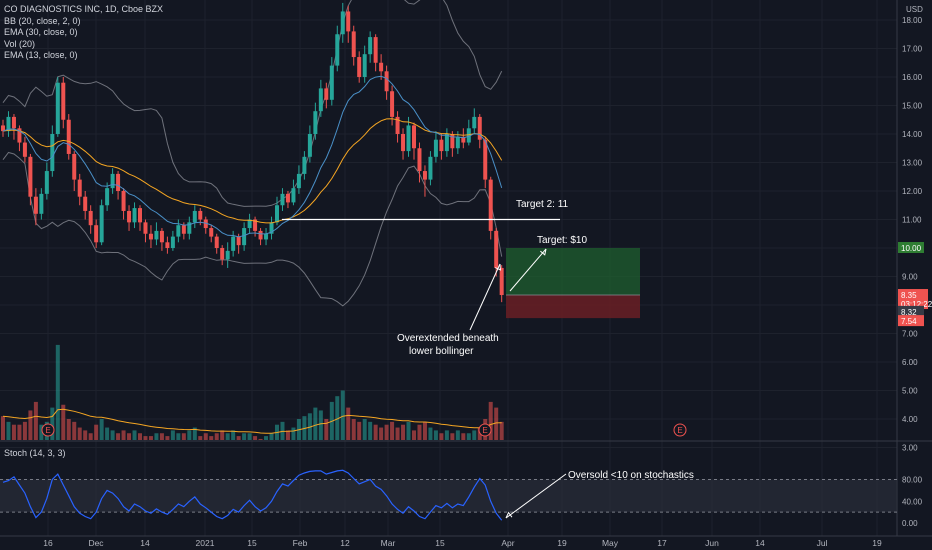 The height and width of the screenshot is (550, 932). I want to click on prev-close-badge-bg, so click(911, 311).